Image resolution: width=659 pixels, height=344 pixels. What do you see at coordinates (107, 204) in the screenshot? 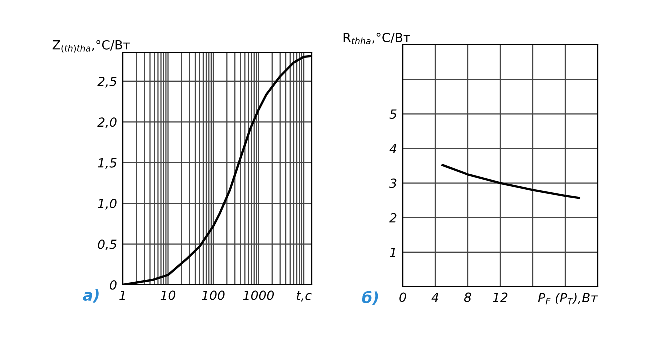
I see `y-tick-label: 1,0` at bounding box center [107, 204].